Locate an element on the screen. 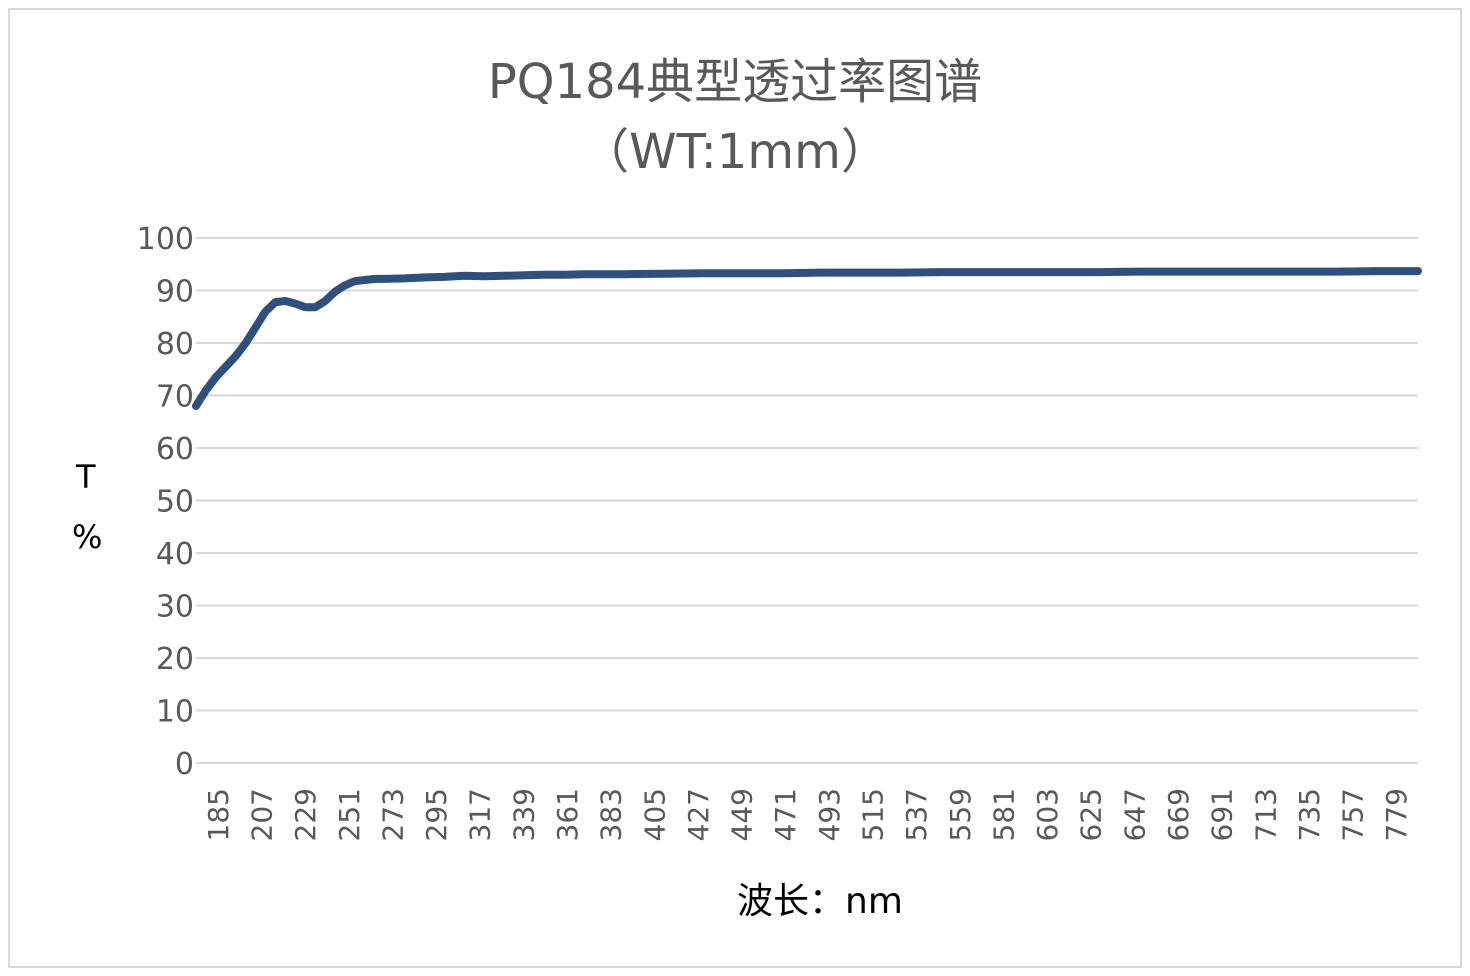 The height and width of the screenshot is (976, 1470). x-tick-label: 361 is located at coordinates (567, 814).